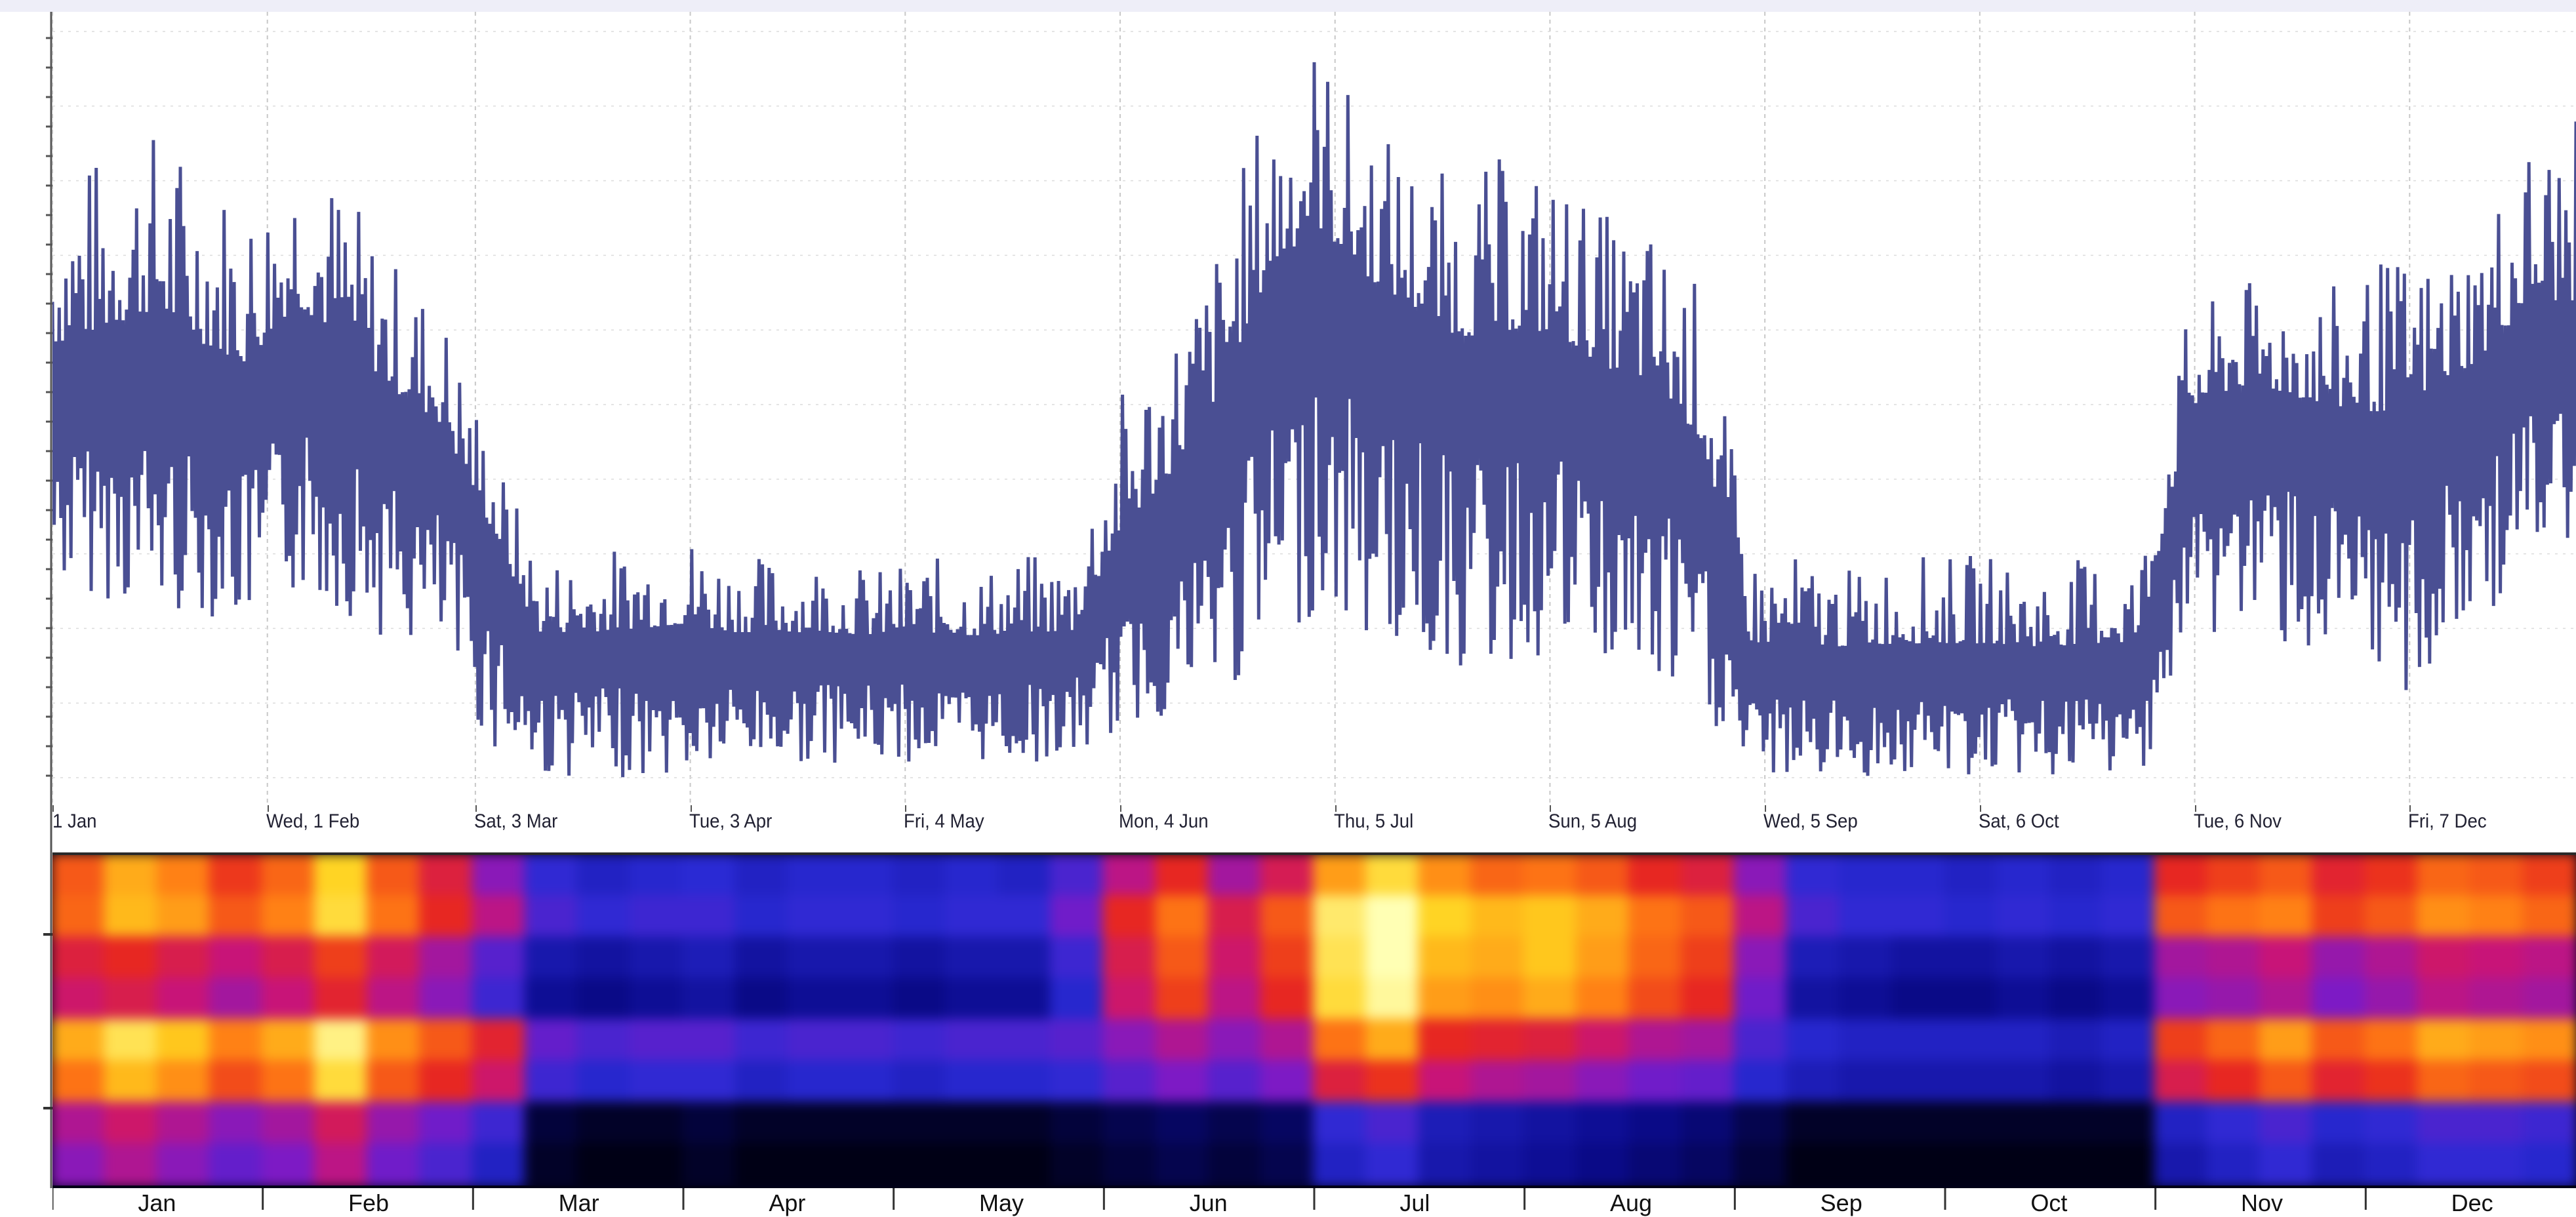 This screenshot has width=2576, height=1217. Describe the element at coordinates (2195, 808) in the screenshot. I see `x-tick-mark` at that location.